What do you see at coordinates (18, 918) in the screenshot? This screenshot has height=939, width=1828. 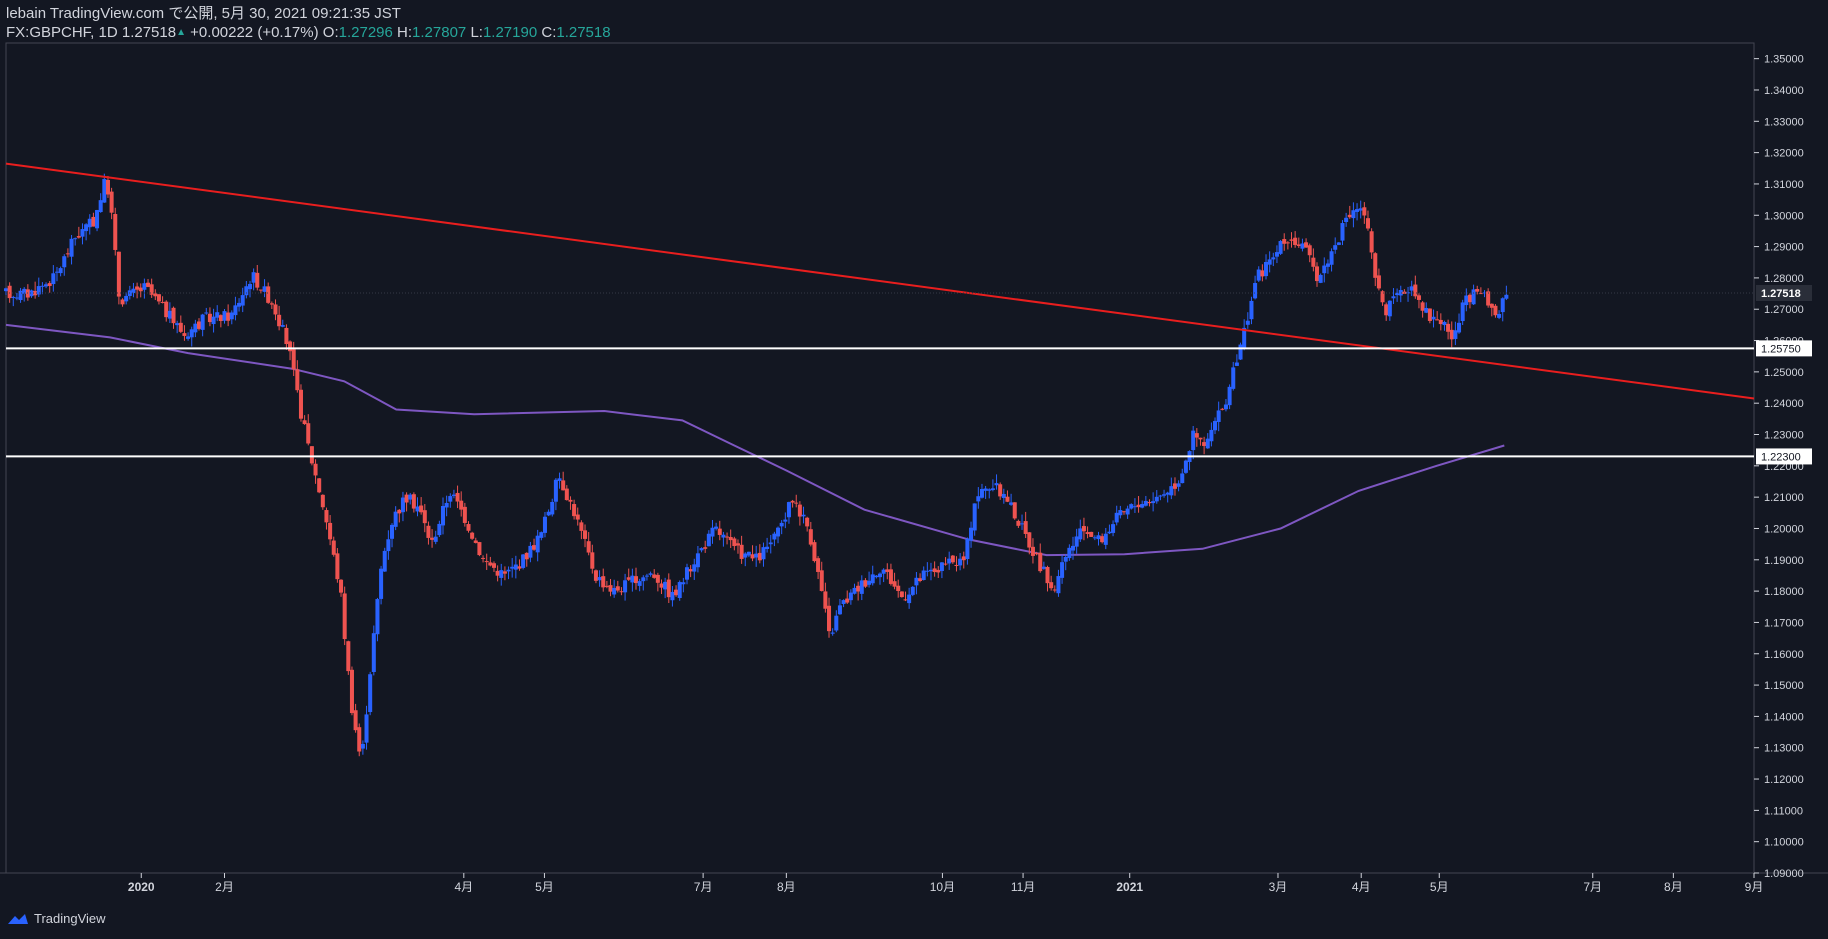 I see `tradingview-logo-icon` at bounding box center [18, 918].